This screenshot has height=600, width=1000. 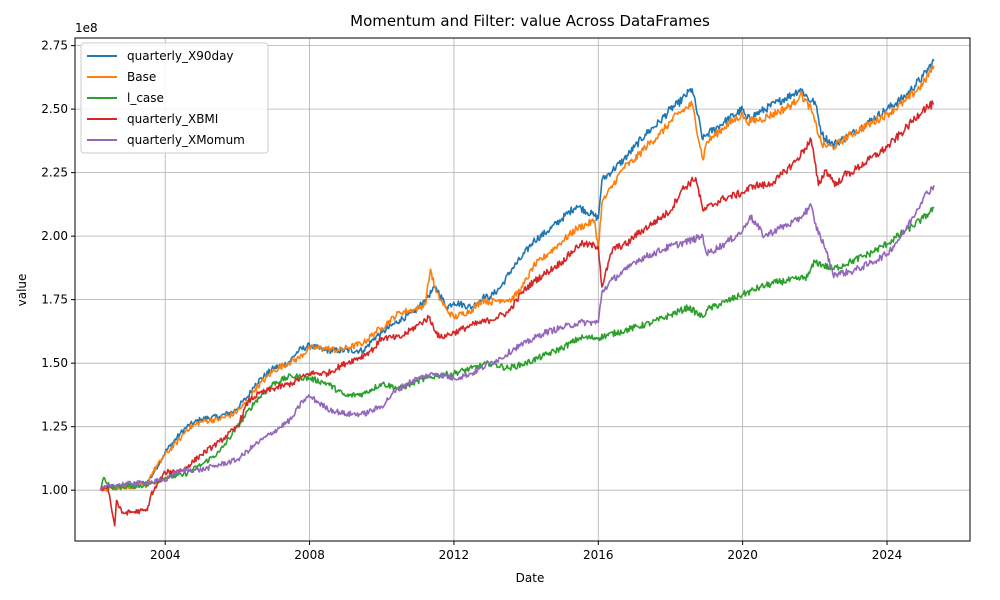 I want to click on legend-box, so click(x=174, y=98).